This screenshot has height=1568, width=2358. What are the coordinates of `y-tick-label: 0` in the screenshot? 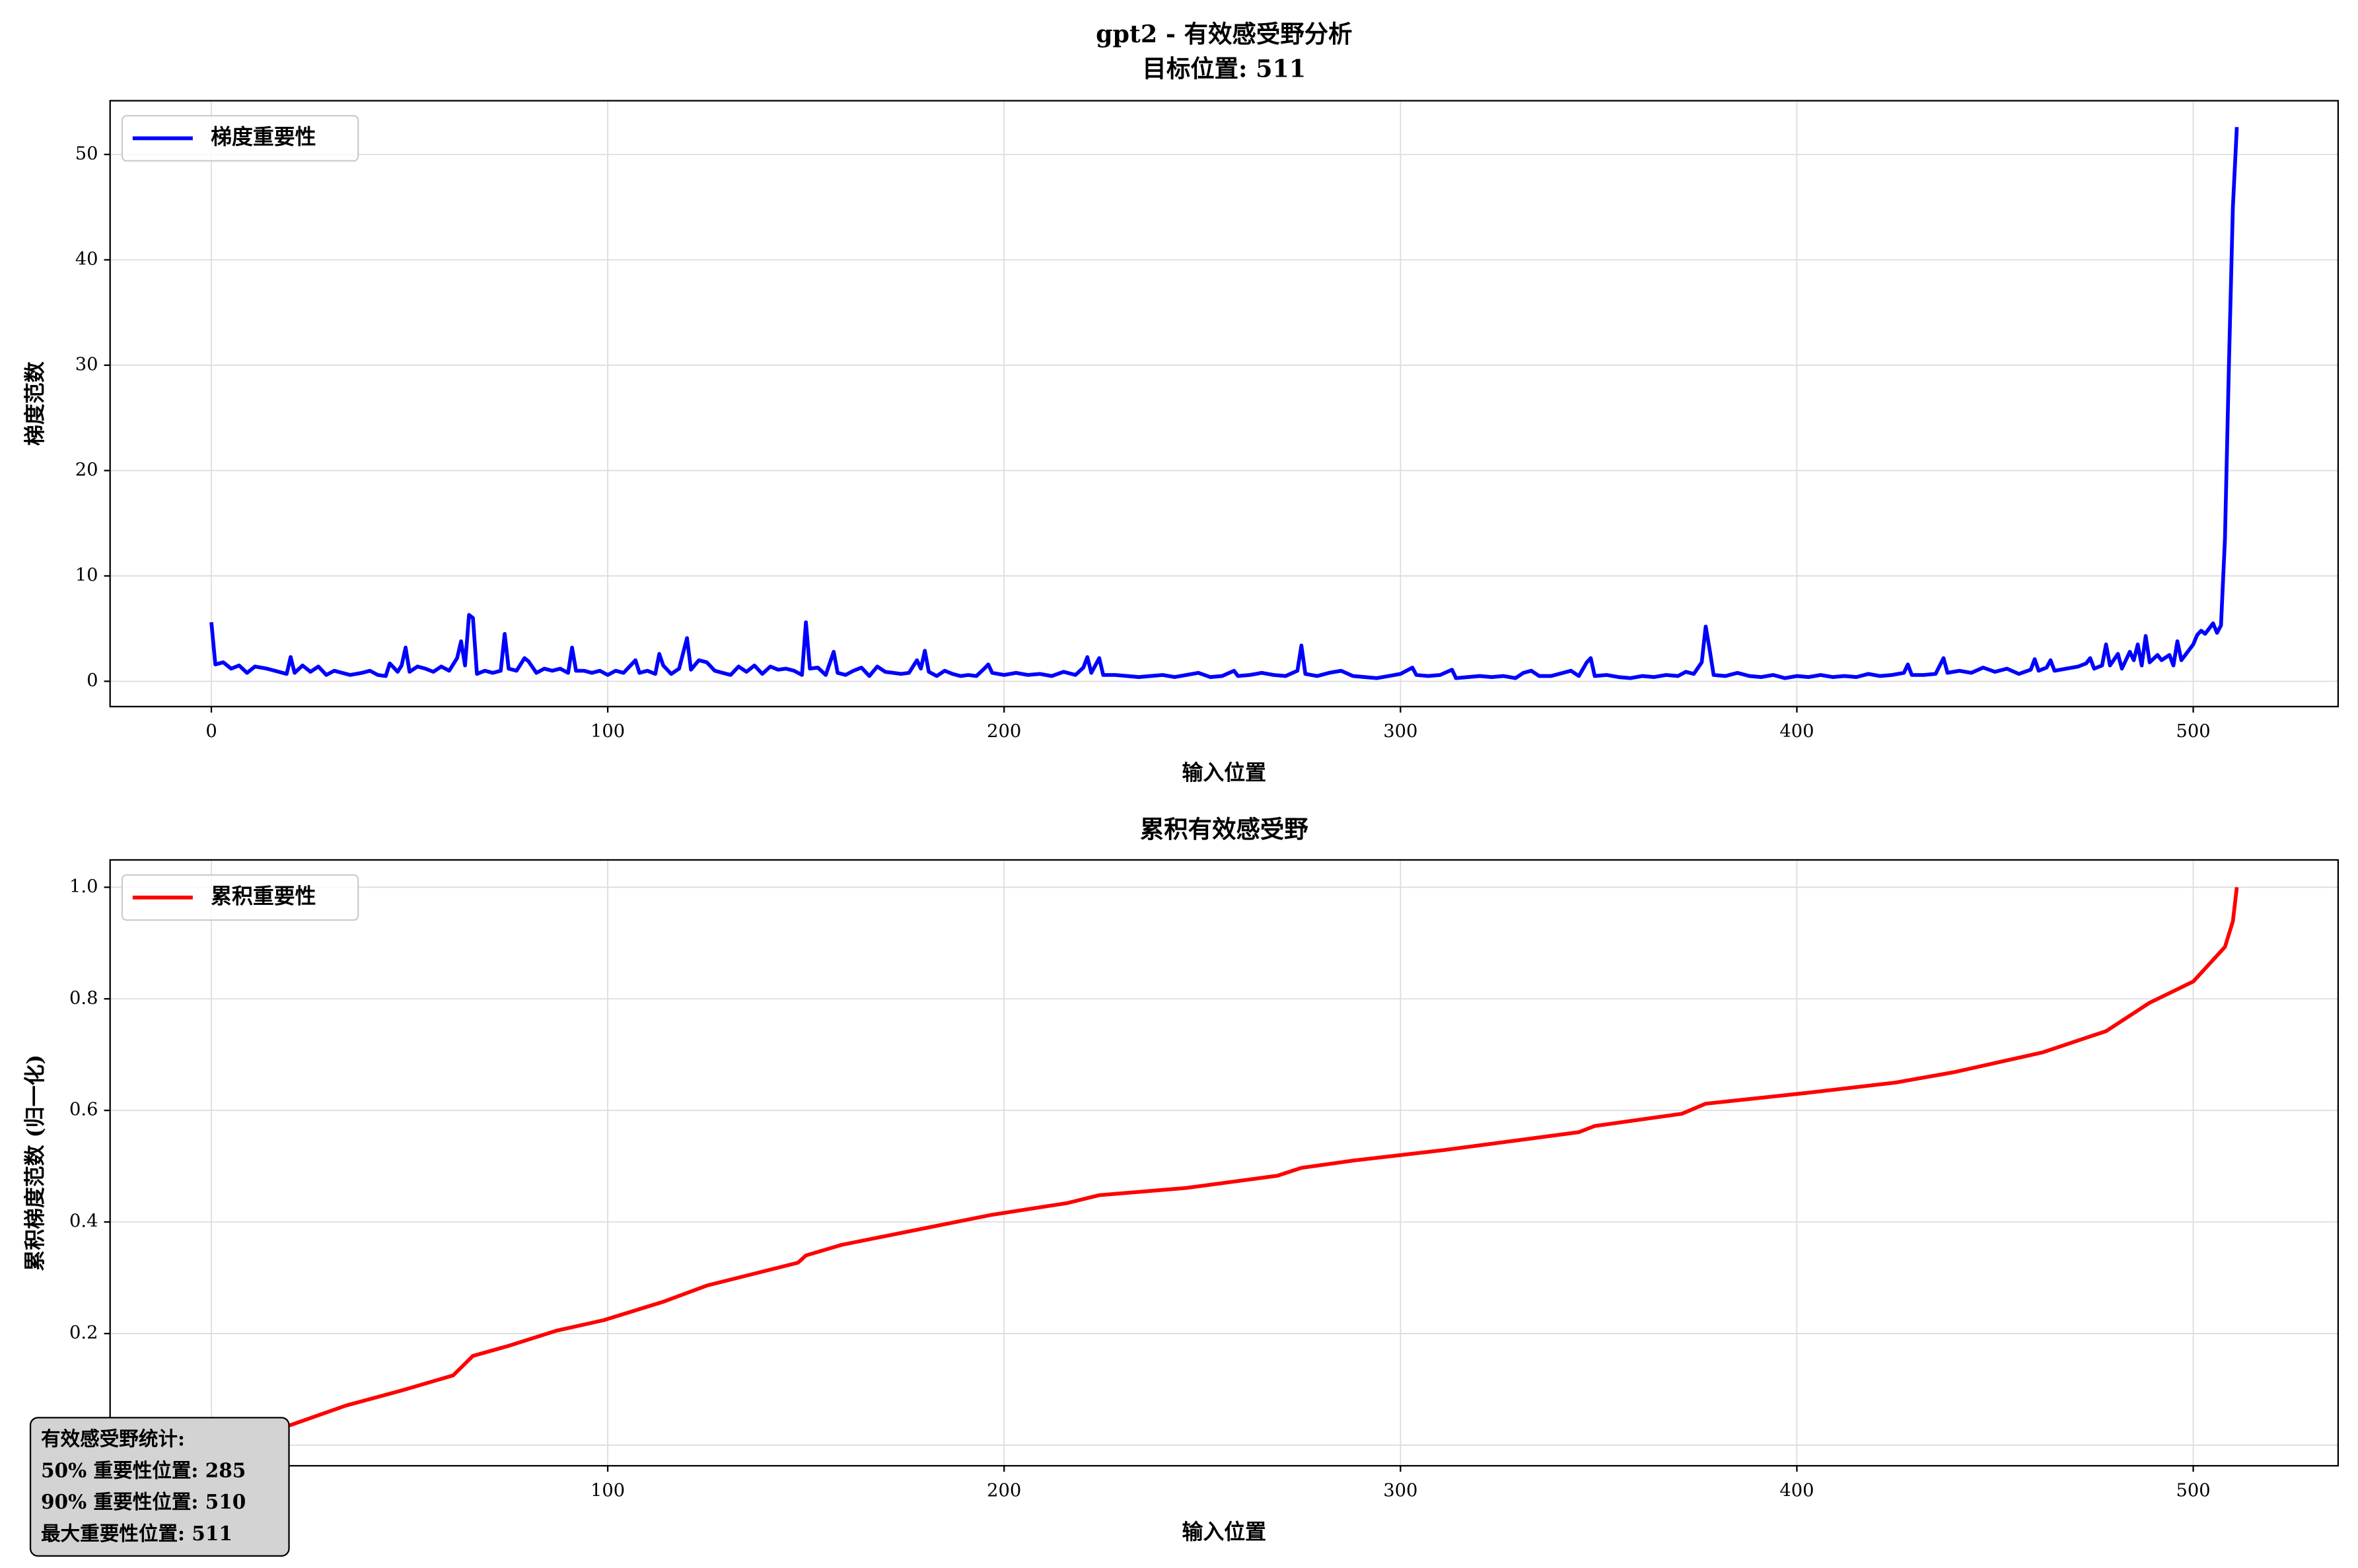 It's located at (92, 680).